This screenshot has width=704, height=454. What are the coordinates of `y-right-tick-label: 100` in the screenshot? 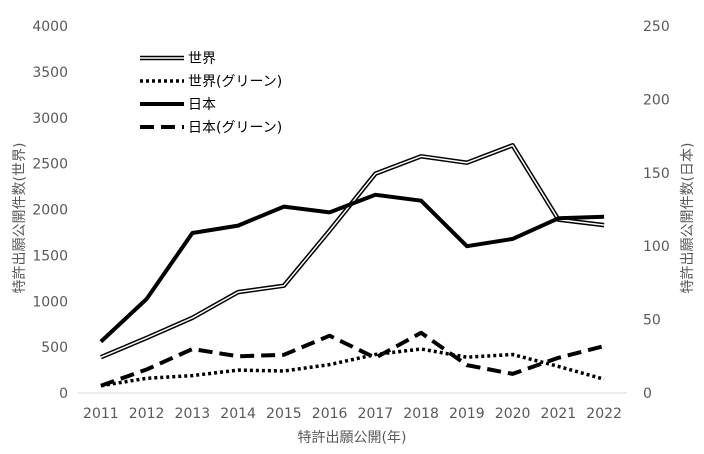 It's located at (656, 247).